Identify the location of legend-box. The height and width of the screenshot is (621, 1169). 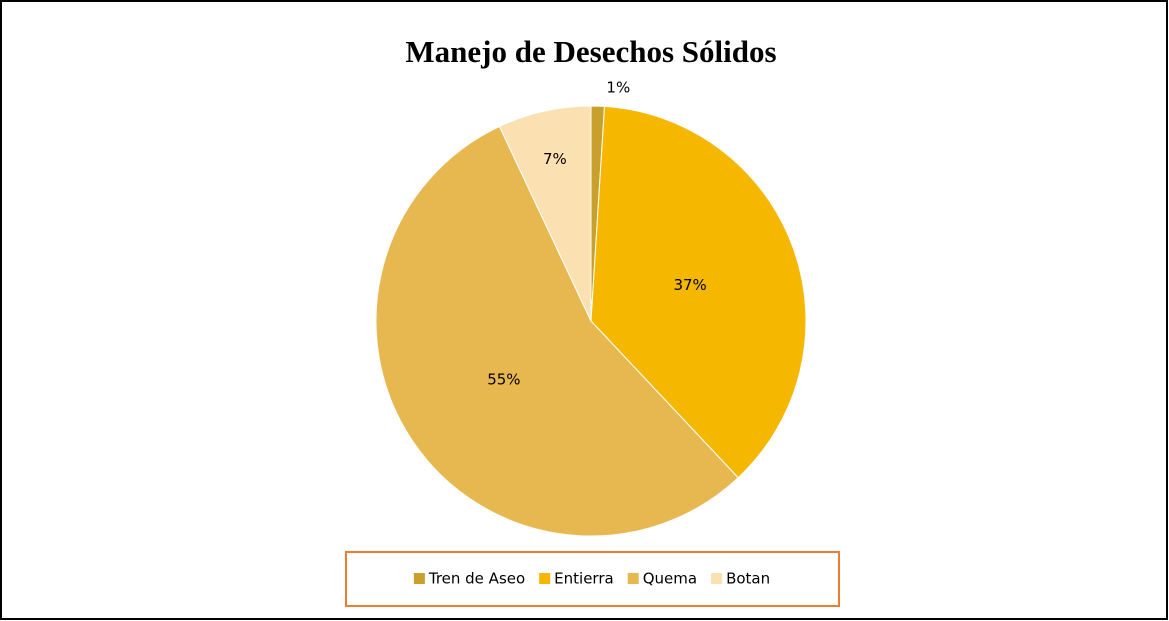
(592, 579).